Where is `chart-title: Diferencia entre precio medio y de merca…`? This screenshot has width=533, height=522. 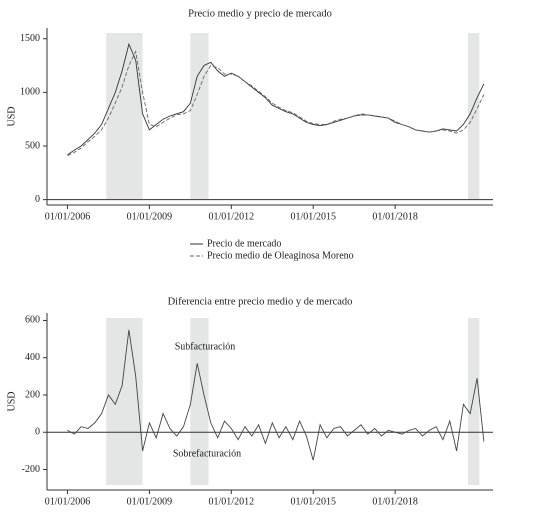 chart-title: Diferencia entre precio medio y de merca… is located at coordinates (260, 301).